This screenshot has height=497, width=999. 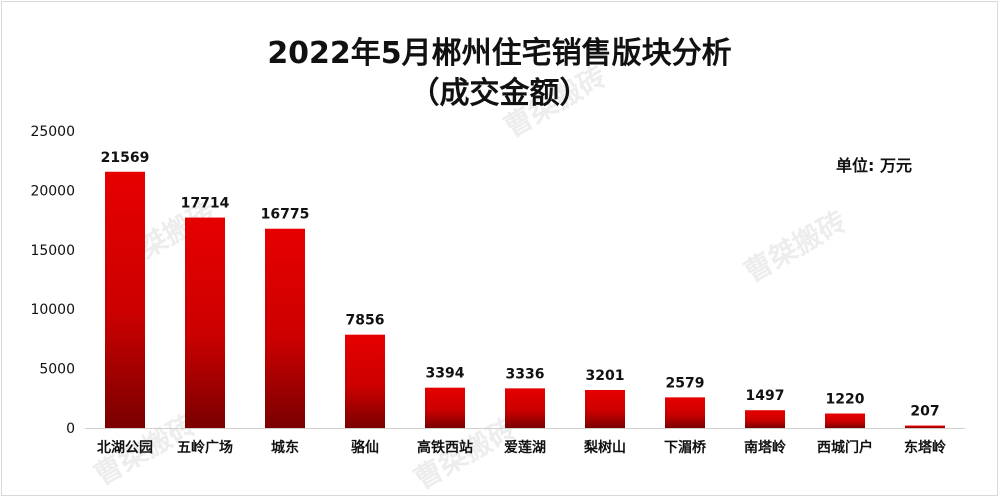 I want to click on data-label: 2579, so click(x=685, y=383).